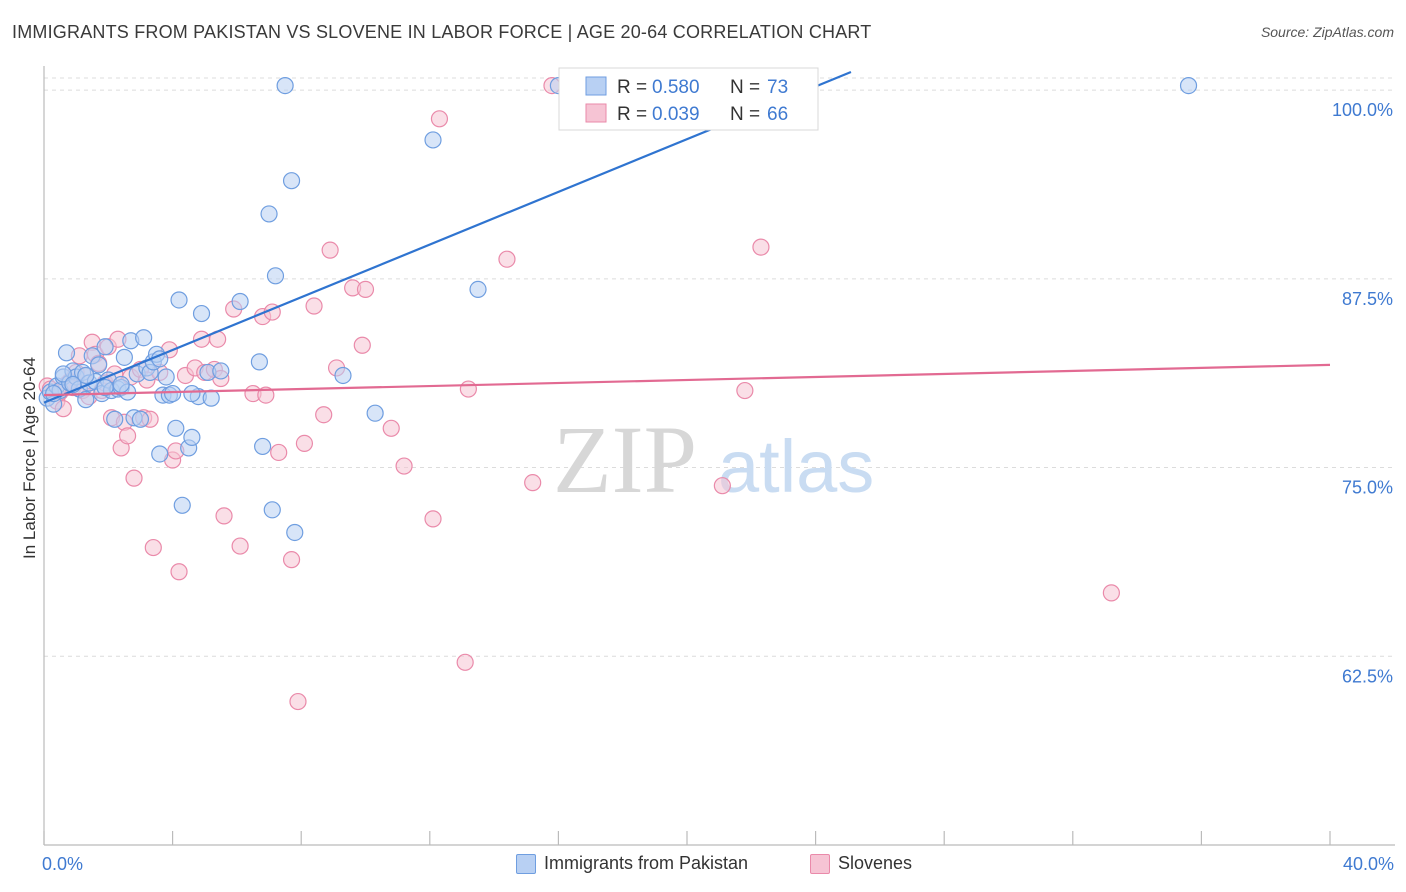  I want to click on legend-swatch-pink, so click(820, 863).